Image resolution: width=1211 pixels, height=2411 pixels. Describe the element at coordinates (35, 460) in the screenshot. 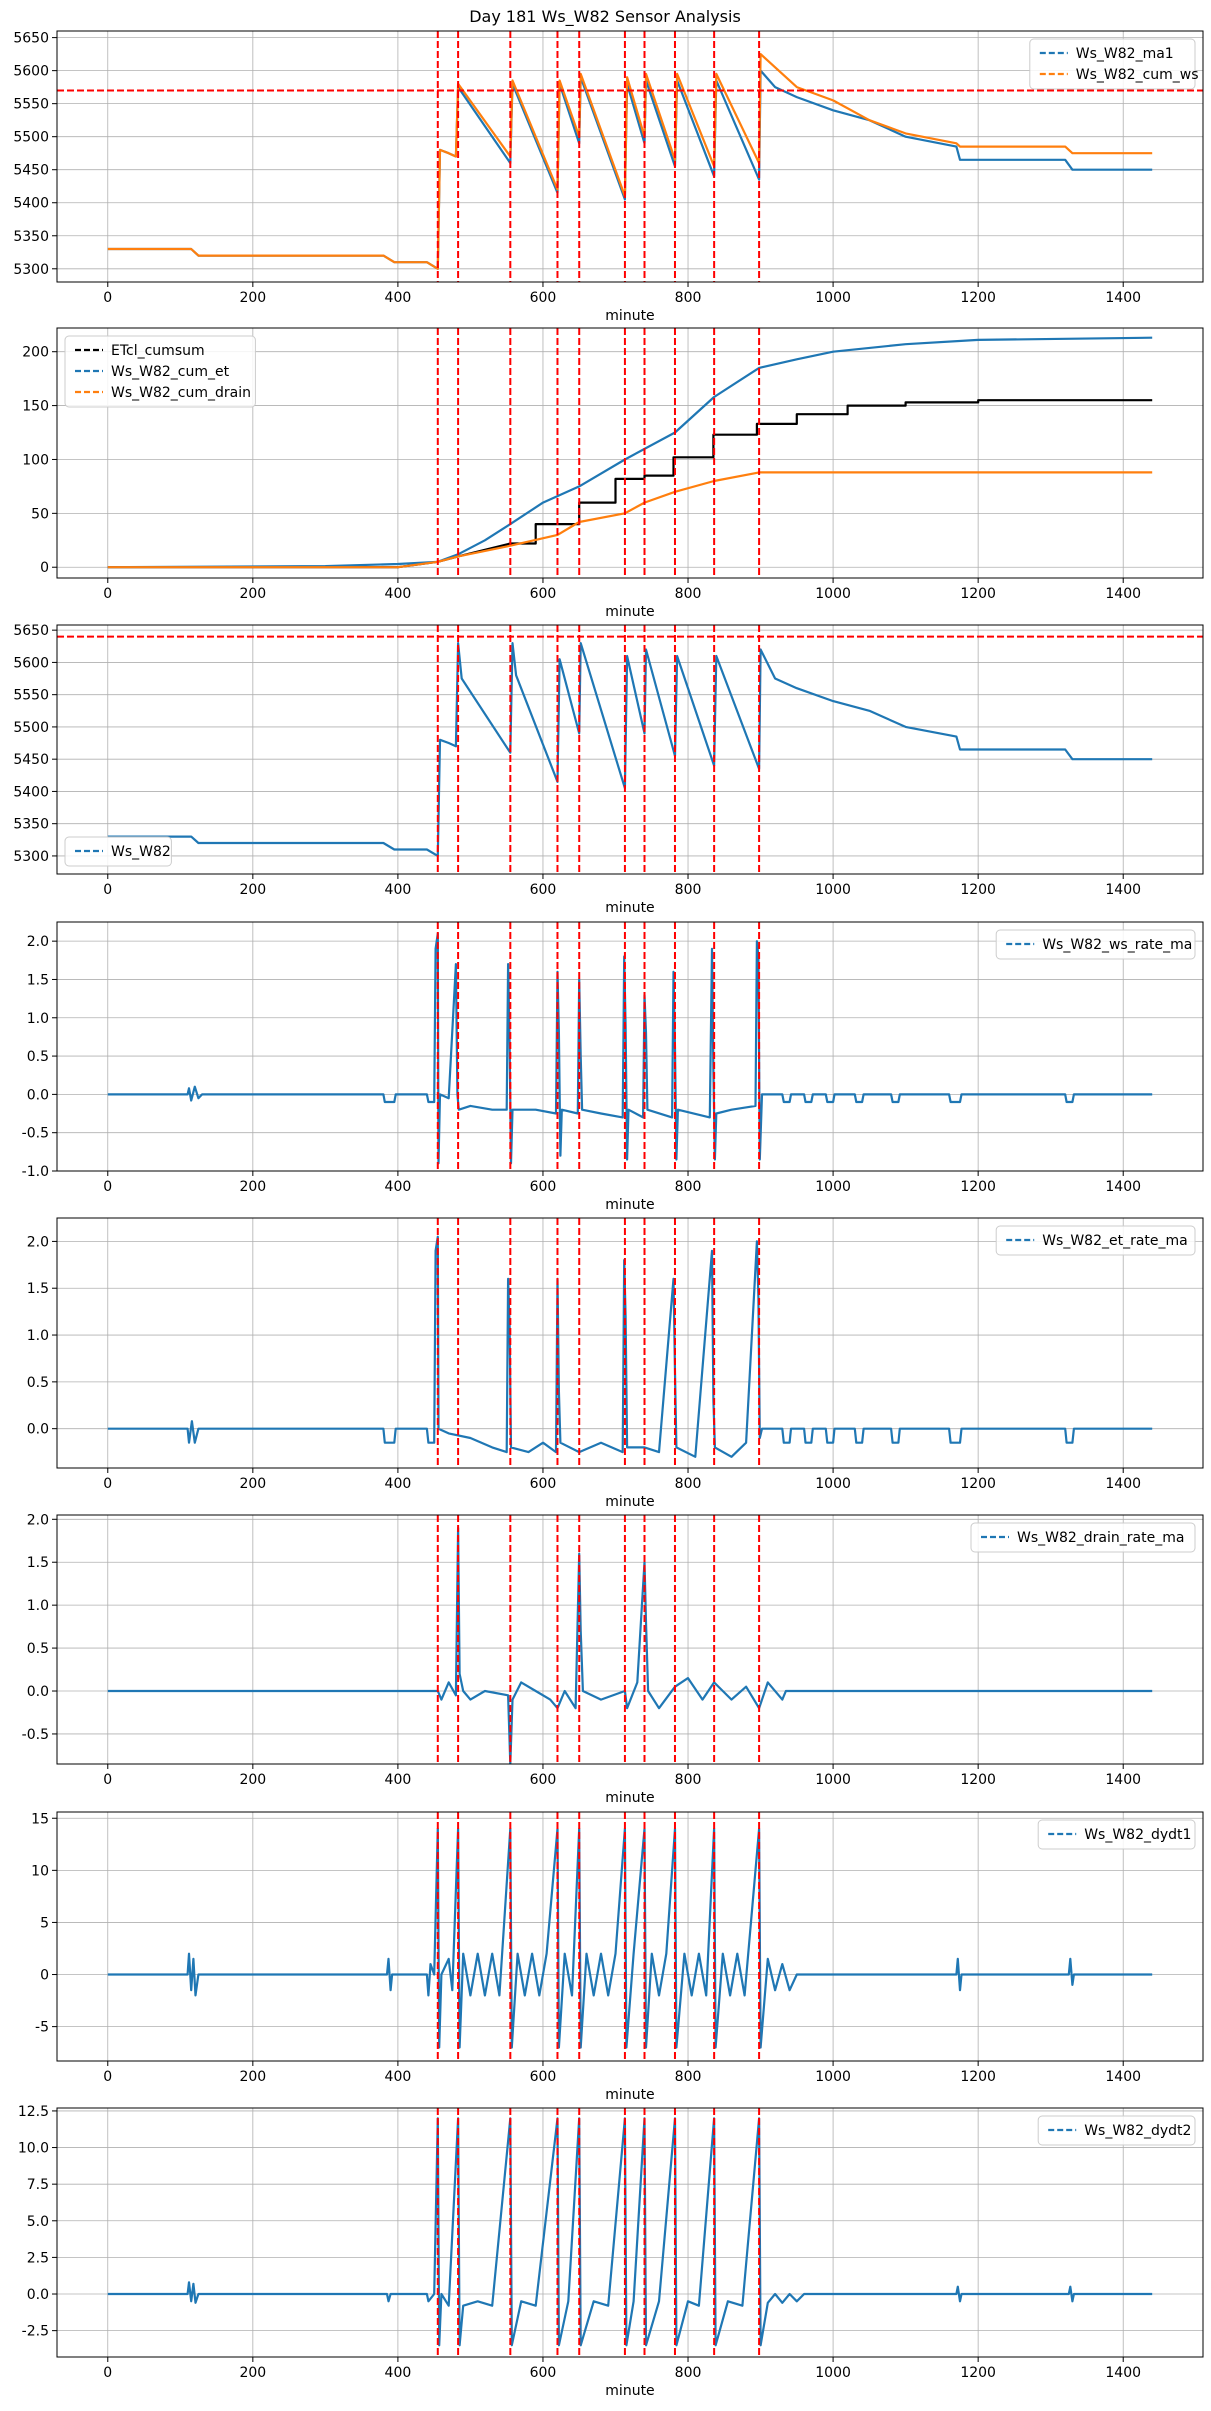

I see `y-tick-label: 100` at that location.